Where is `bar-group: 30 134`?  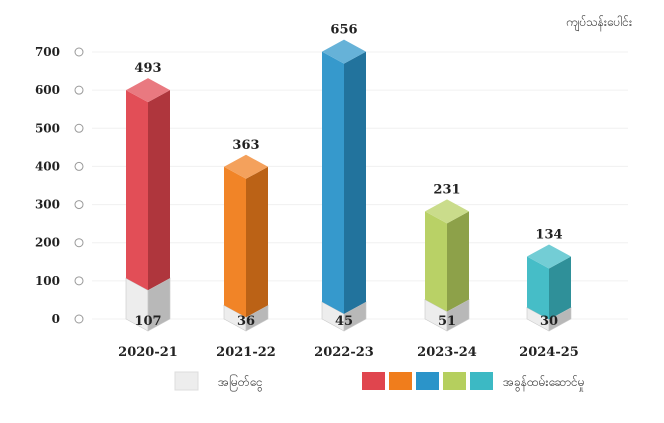
bar-group: 30 134 is located at coordinates (549, 279).